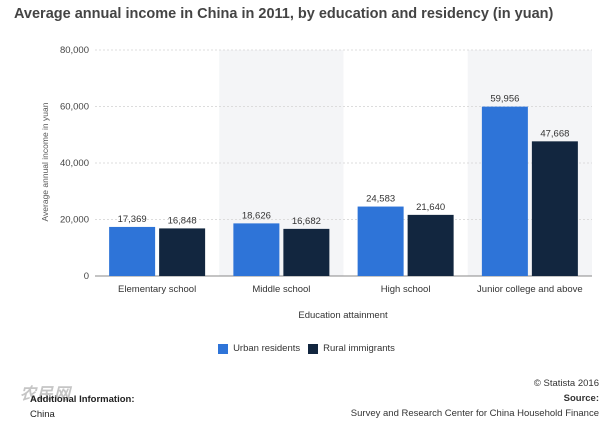  Describe the element at coordinates (306, 350) in the screenshot. I see `legend: Urban residents Rural immigrants` at that location.